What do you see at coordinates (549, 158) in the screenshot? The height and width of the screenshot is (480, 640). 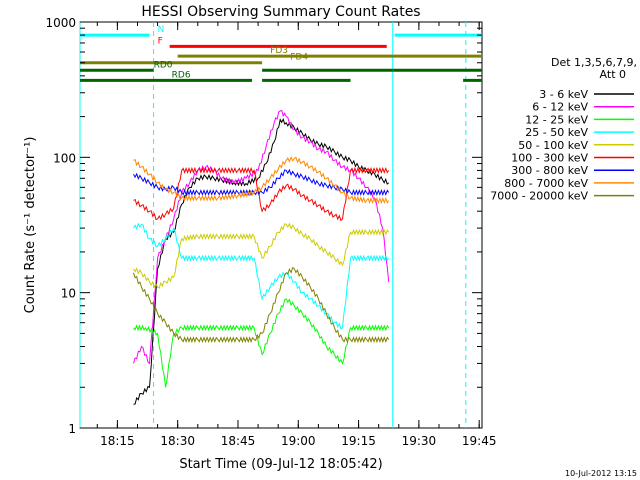 I see `legend-label-100-300-kev: 100 - 300 keV` at bounding box center [549, 158].